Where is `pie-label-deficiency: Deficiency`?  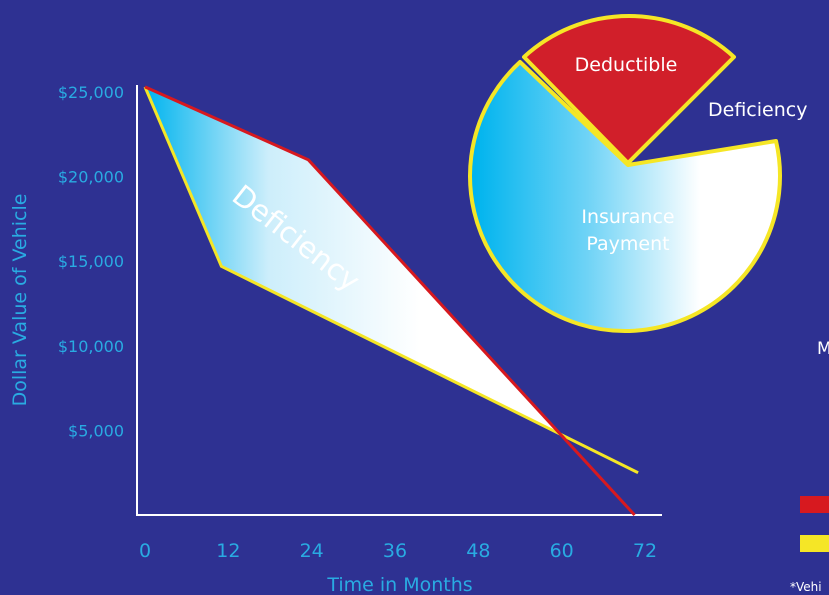 pie-label-deficiency: Deficiency is located at coordinates (757, 110).